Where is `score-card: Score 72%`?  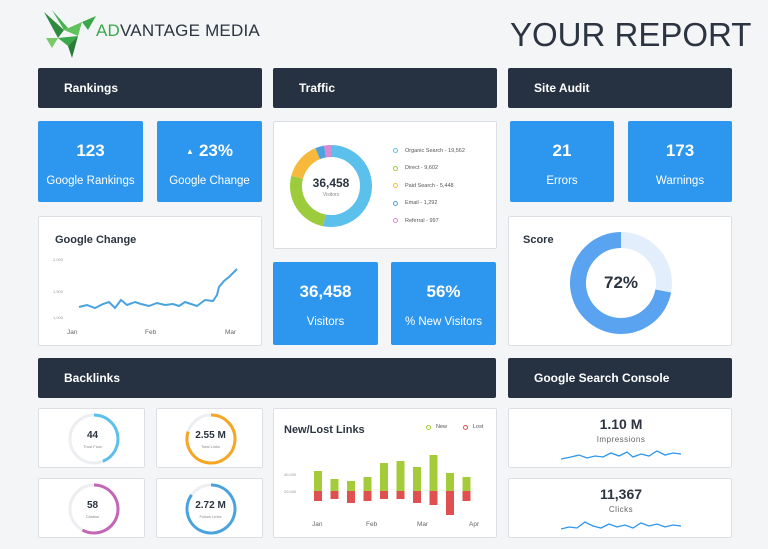 score-card: Score 72% is located at coordinates (620, 281).